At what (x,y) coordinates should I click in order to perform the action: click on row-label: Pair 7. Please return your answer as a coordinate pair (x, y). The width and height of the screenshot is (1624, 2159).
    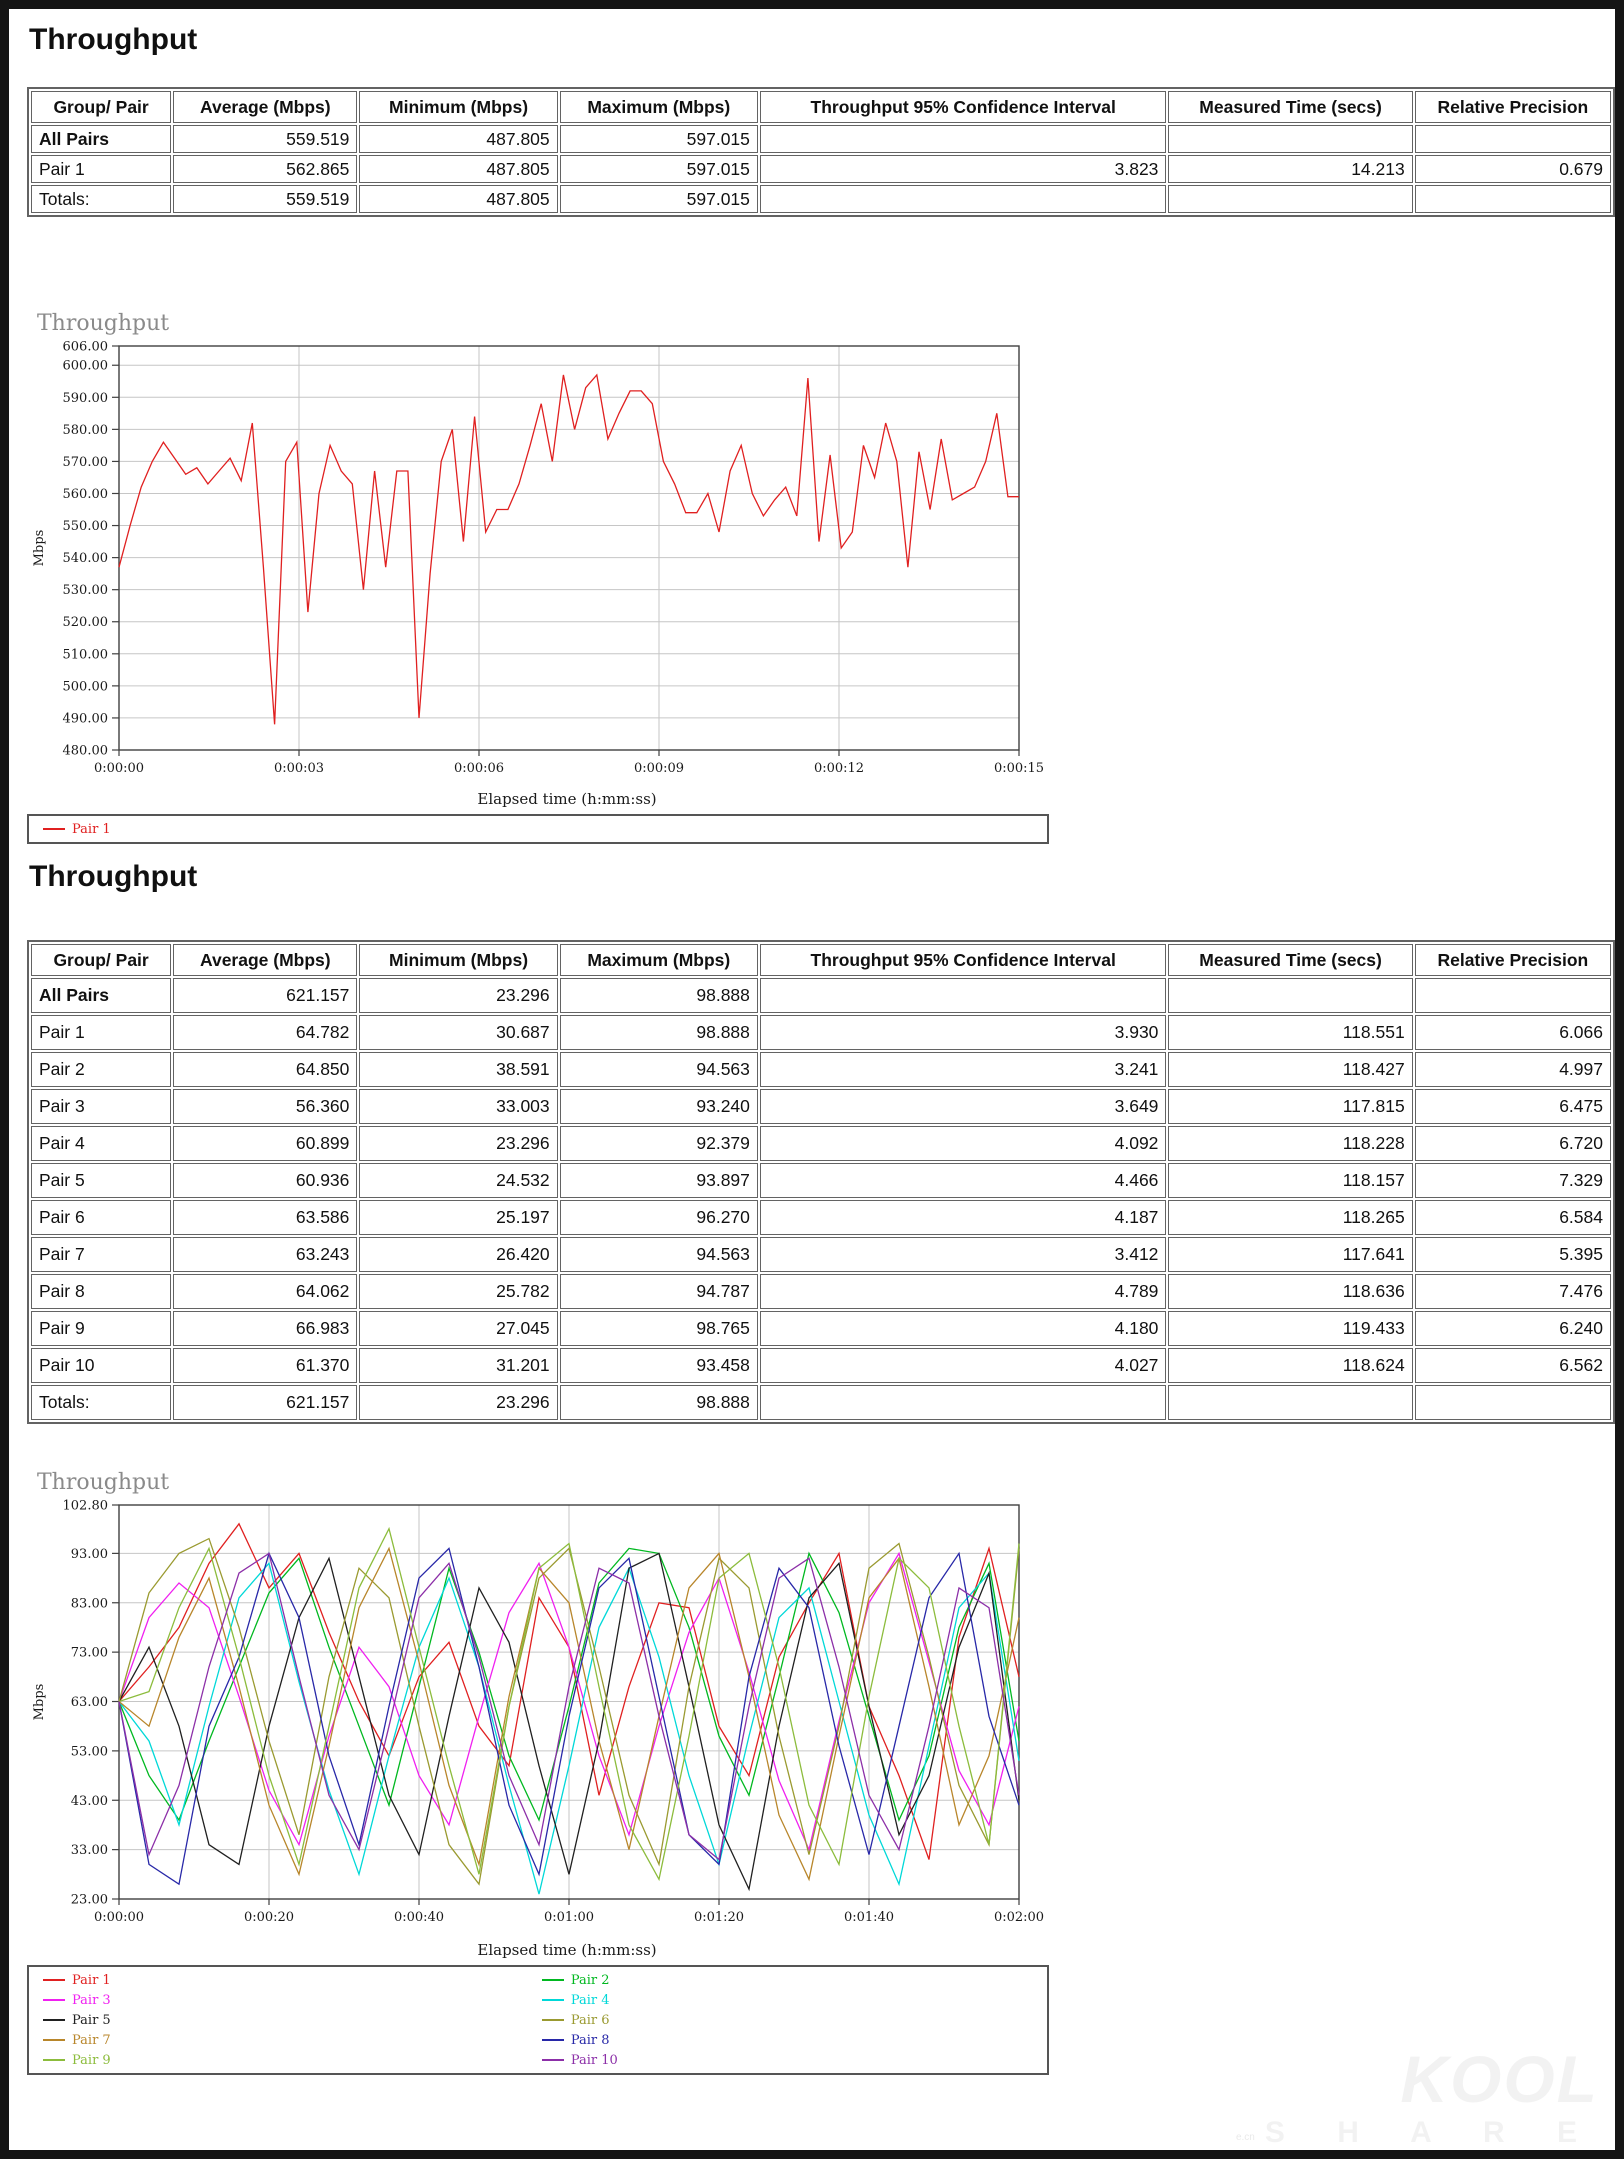
    Looking at the image, I should click on (101, 1254).